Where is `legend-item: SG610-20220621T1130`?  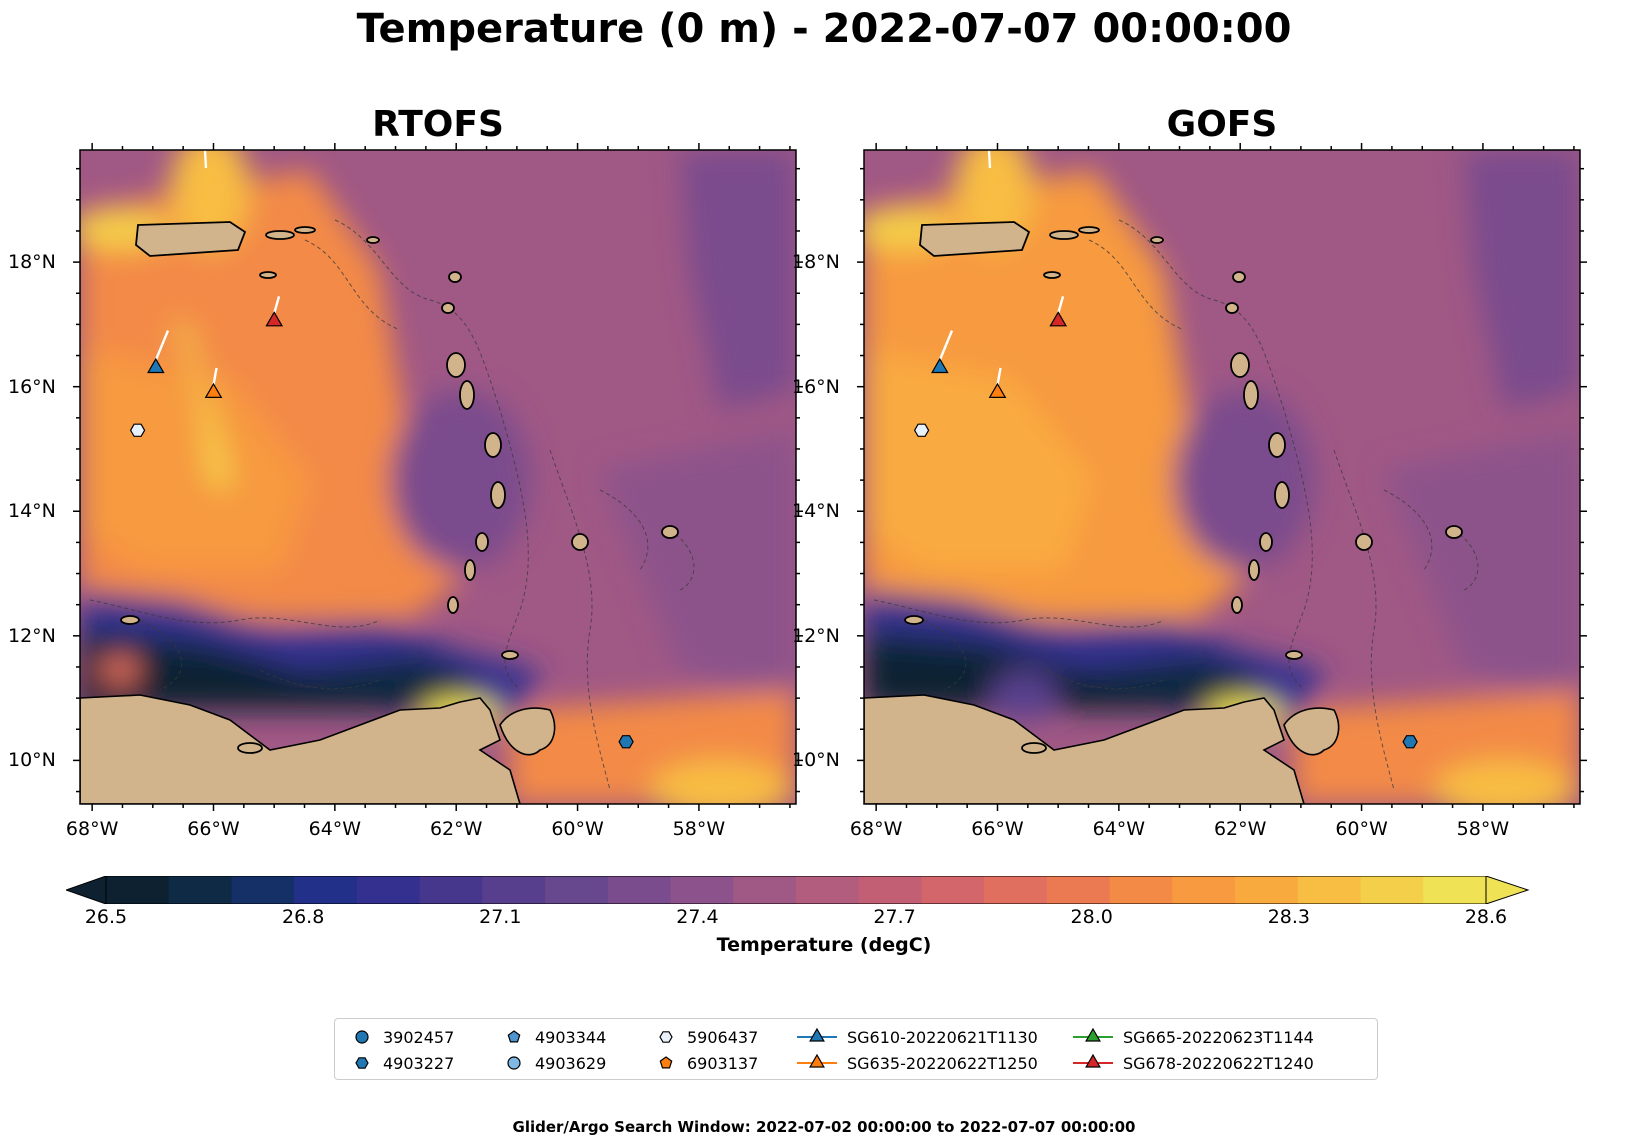
legend-item: SG610-20220621T1130 is located at coordinates (916, 1037).